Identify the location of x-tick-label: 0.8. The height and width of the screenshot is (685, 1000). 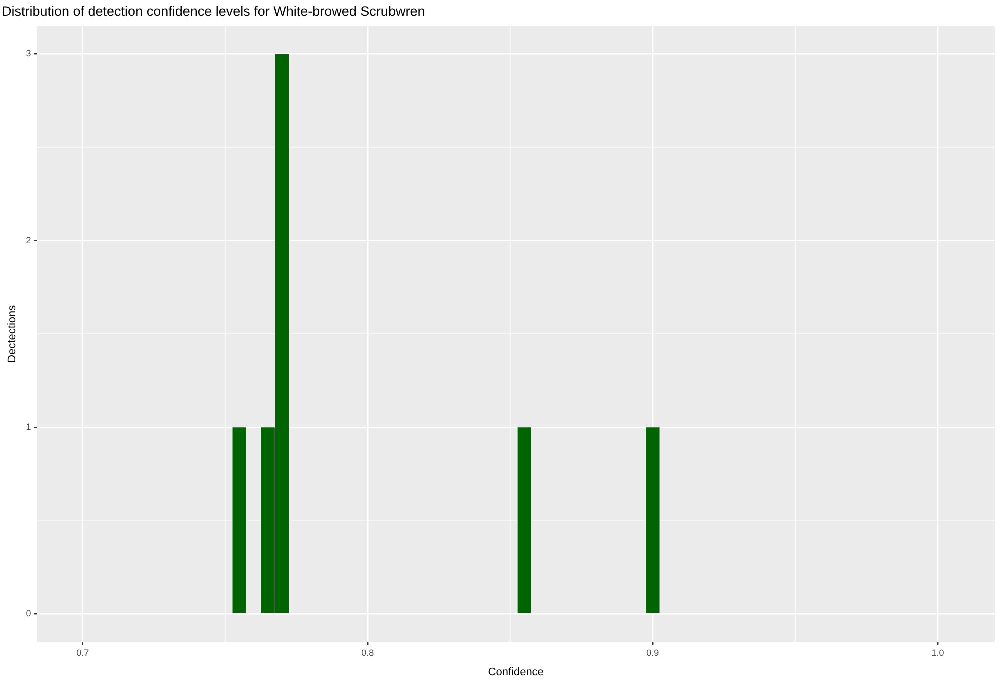
(368, 653).